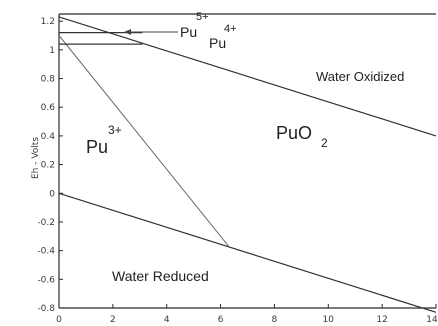 The height and width of the screenshot is (326, 438). Describe the element at coordinates (97, 147) in the screenshot. I see `pu3-label-base: Pu` at that location.